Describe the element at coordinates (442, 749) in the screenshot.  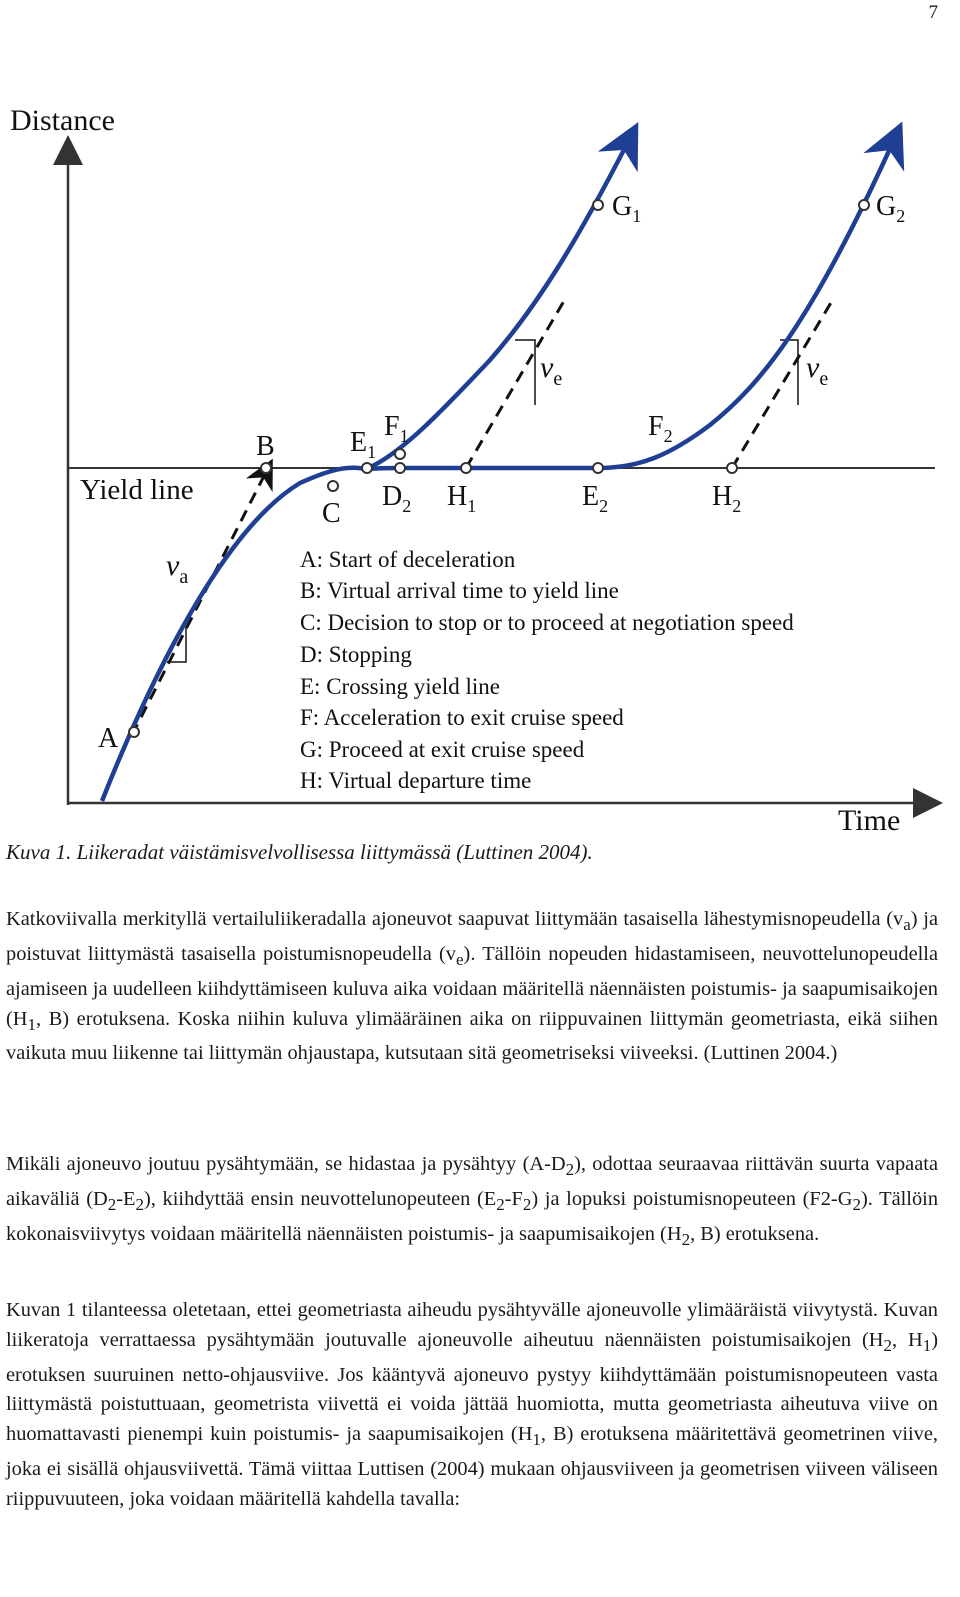
I see `legend-item: G: Proceed at exit cruise speed` at that location.